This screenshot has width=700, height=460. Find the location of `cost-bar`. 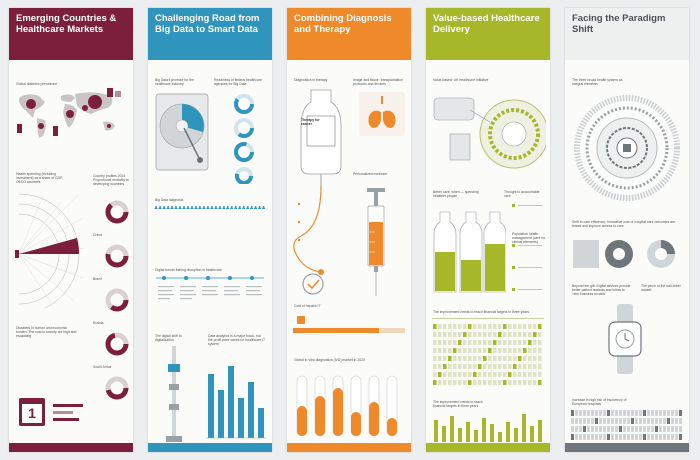

cost-bar is located at coordinates (349, 324).